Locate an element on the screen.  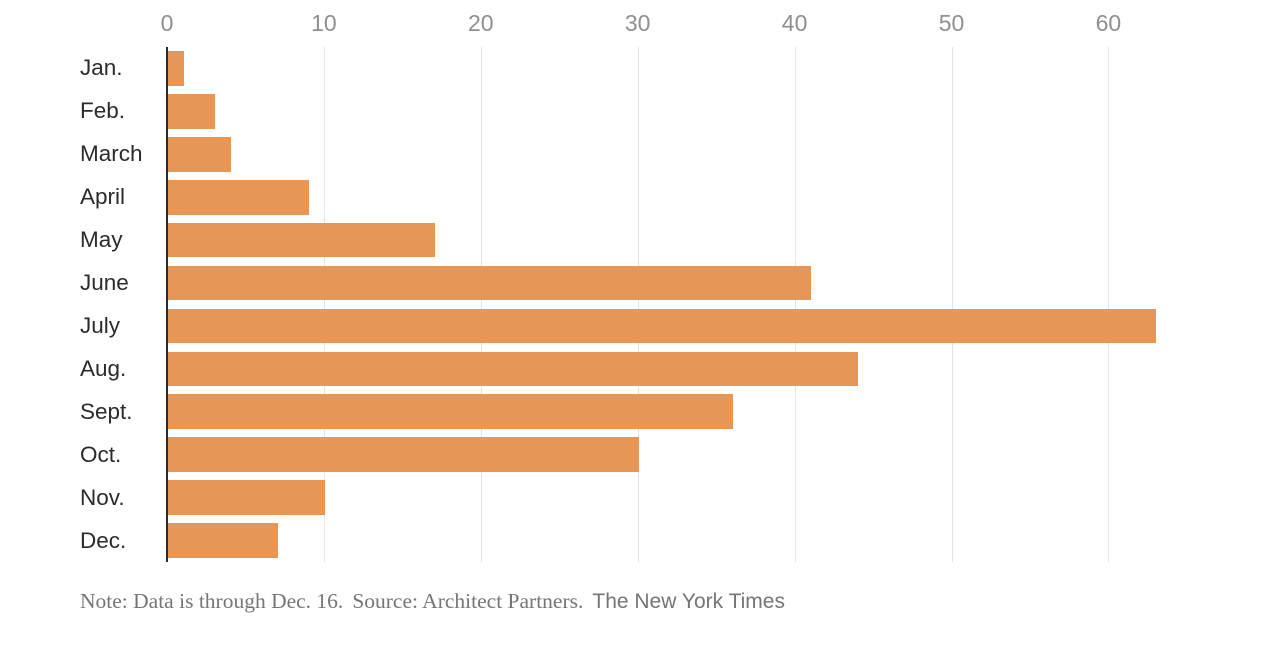
category-label-march: March is located at coordinates (111, 154).